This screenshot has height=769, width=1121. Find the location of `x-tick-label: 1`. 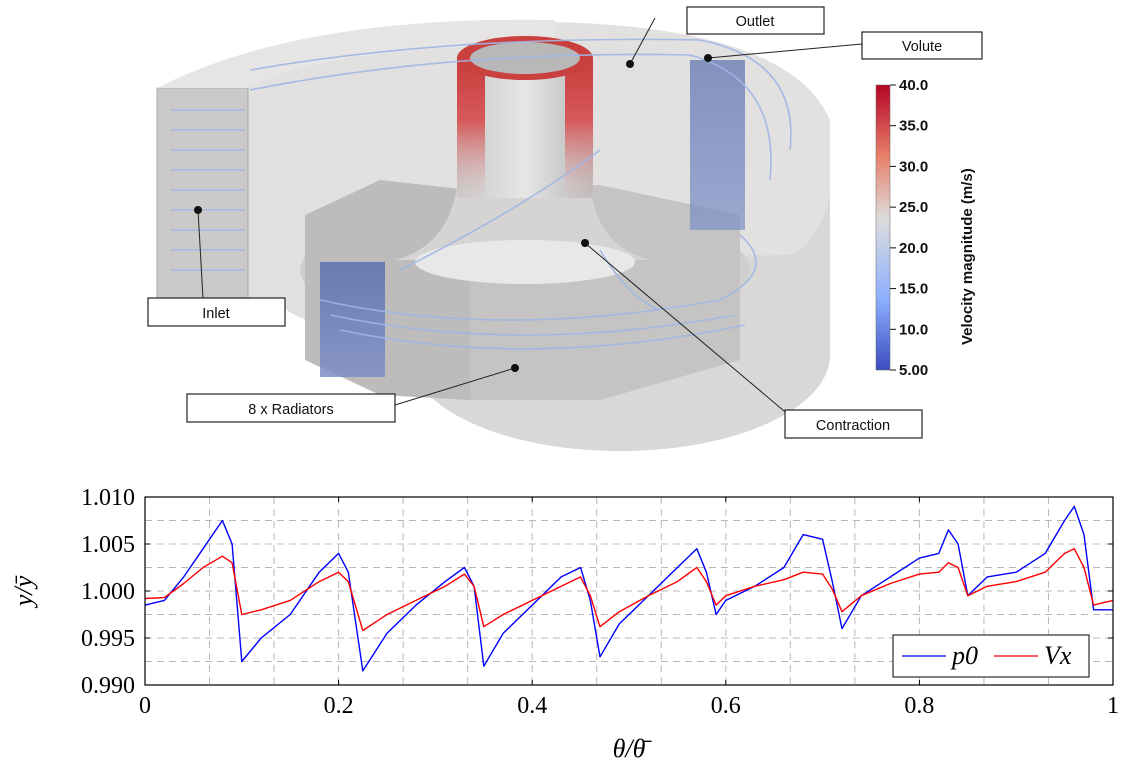

x-tick-label: 1 is located at coordinates (1113, 706).